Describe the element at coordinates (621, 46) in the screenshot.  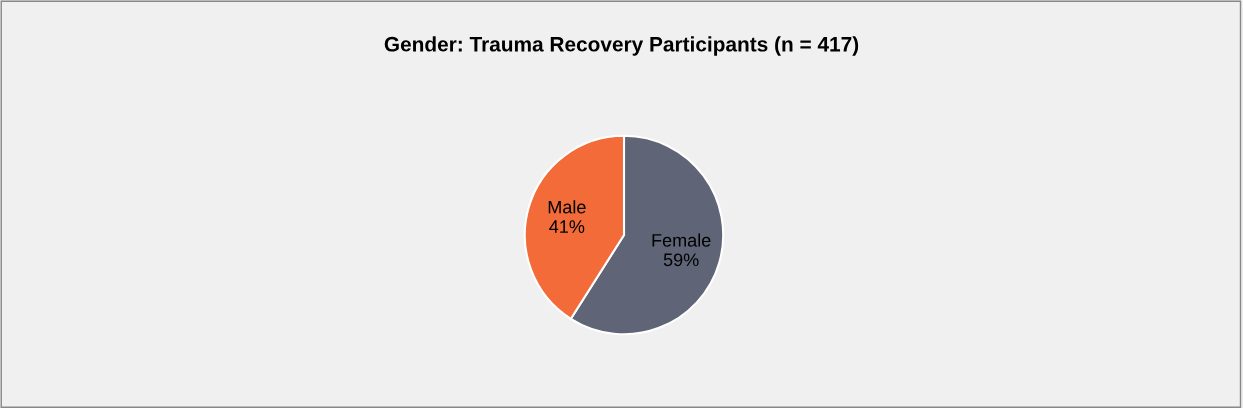
I see `chart-title: Gender: Trauma Recovery Participants (n = 417)` at that location.